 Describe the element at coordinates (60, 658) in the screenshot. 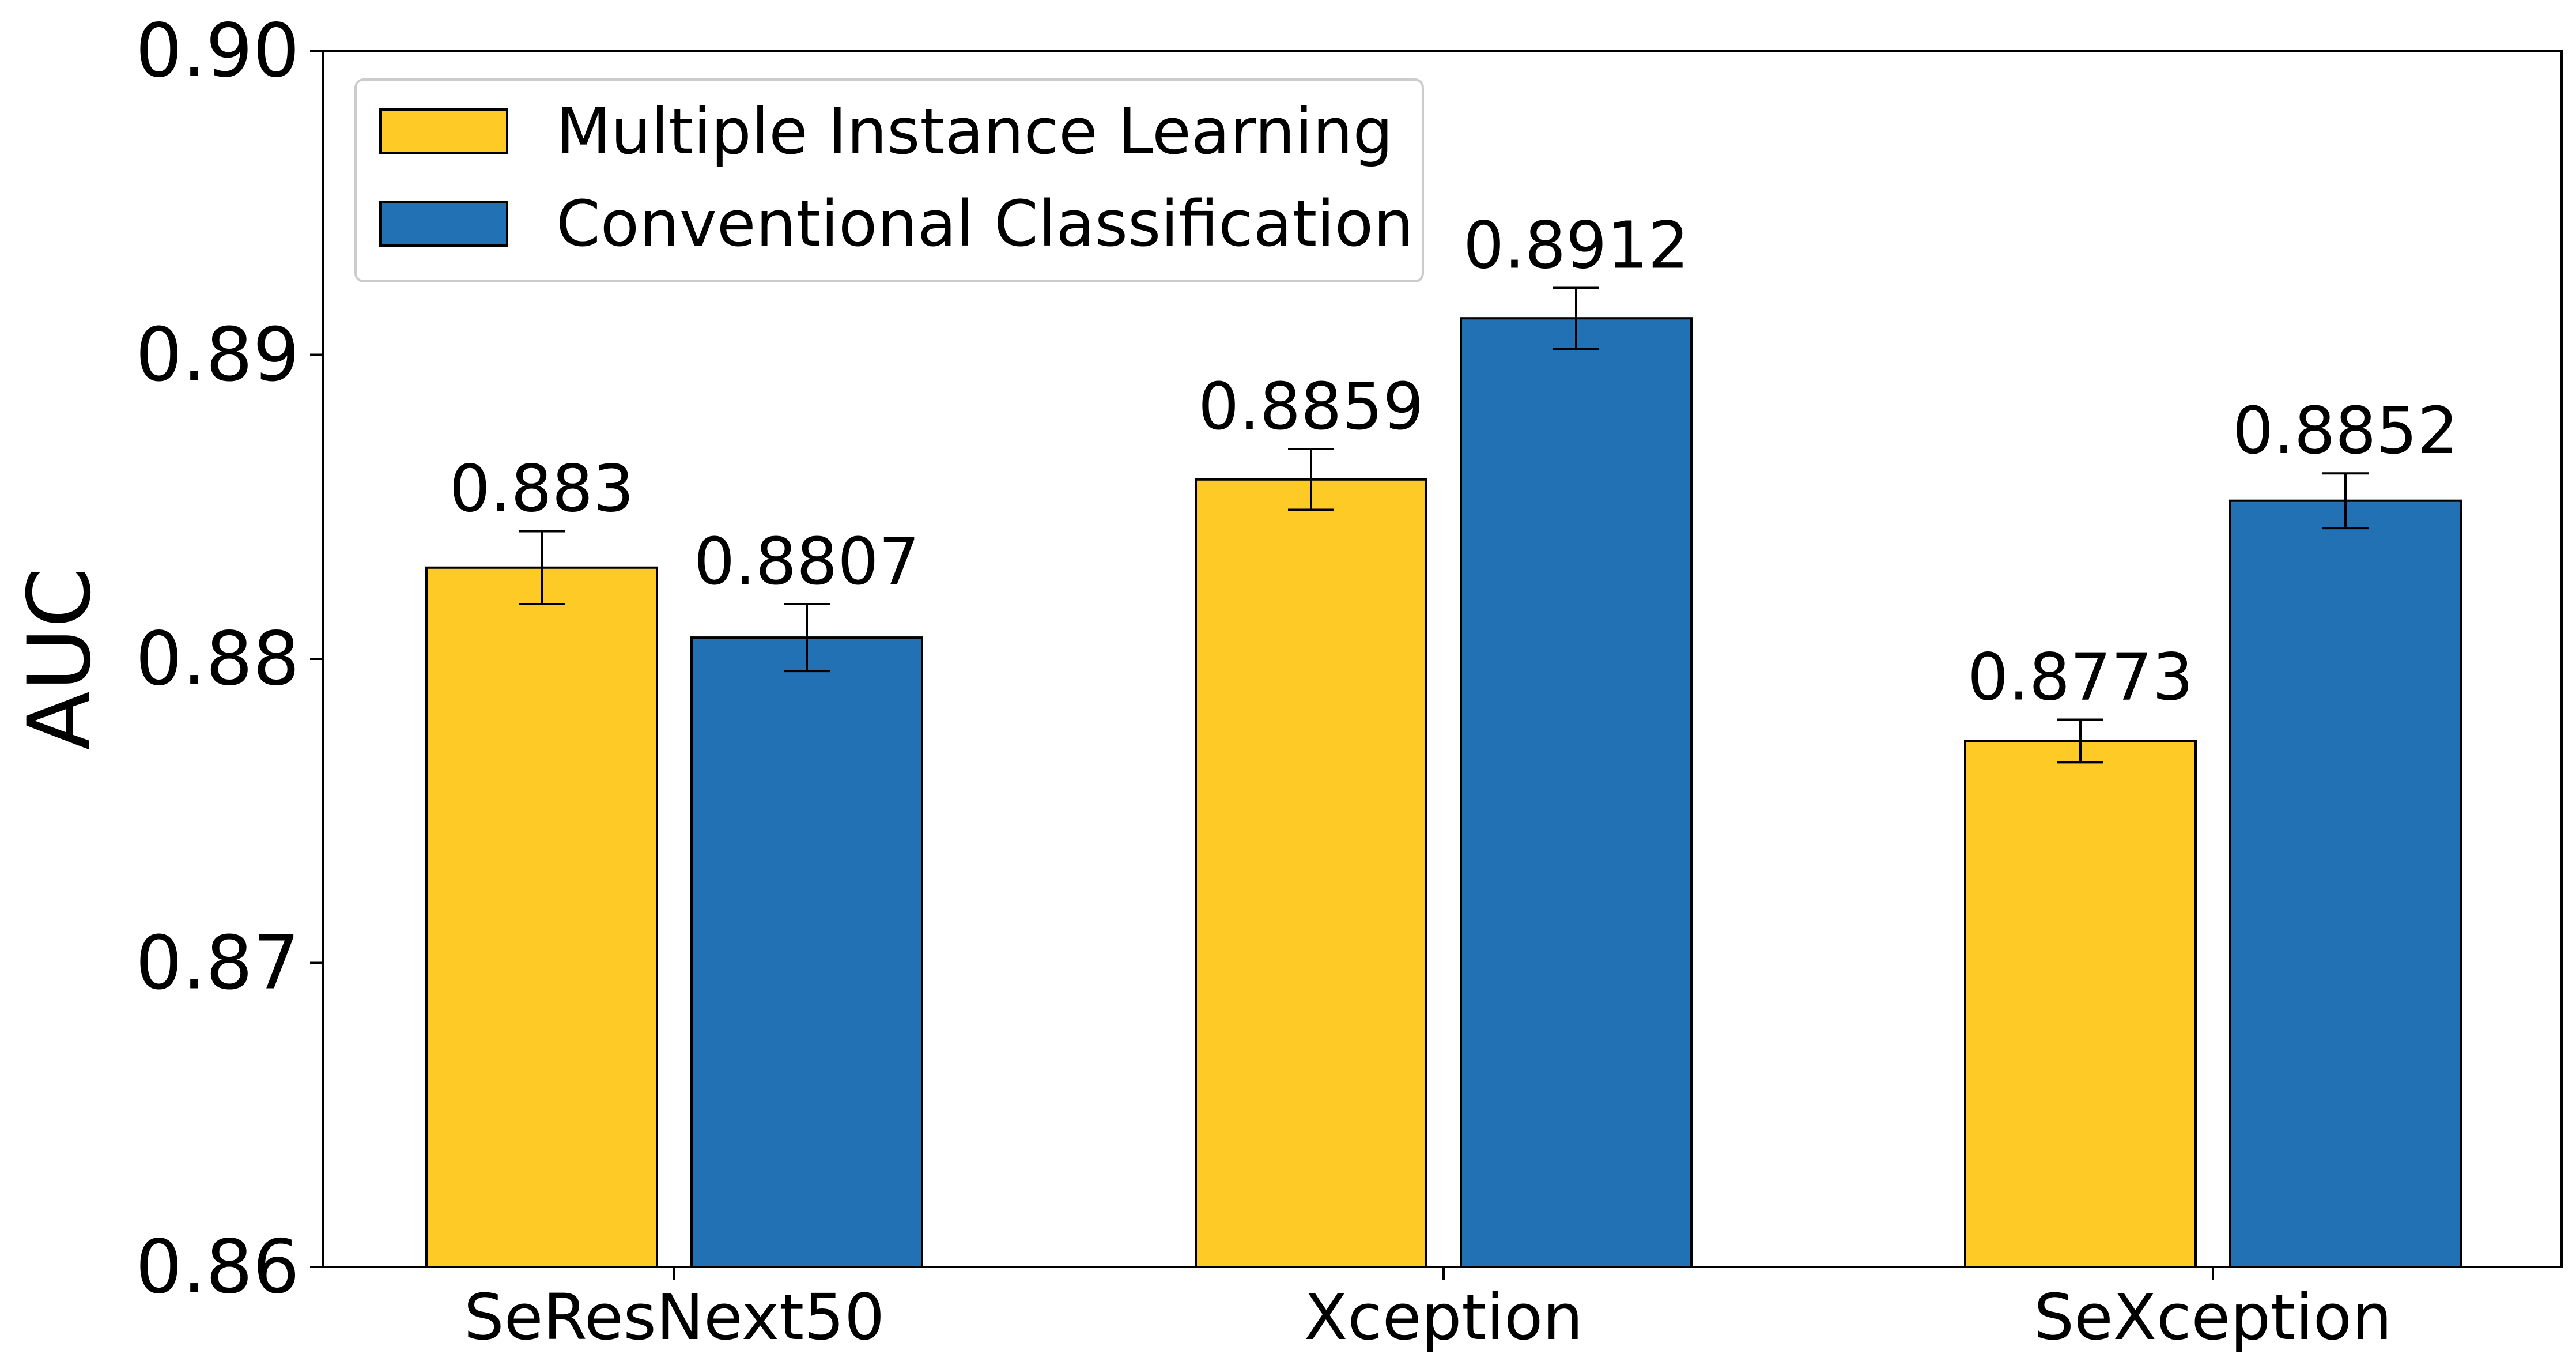

I see `y-axis-label: AUC` at that location.